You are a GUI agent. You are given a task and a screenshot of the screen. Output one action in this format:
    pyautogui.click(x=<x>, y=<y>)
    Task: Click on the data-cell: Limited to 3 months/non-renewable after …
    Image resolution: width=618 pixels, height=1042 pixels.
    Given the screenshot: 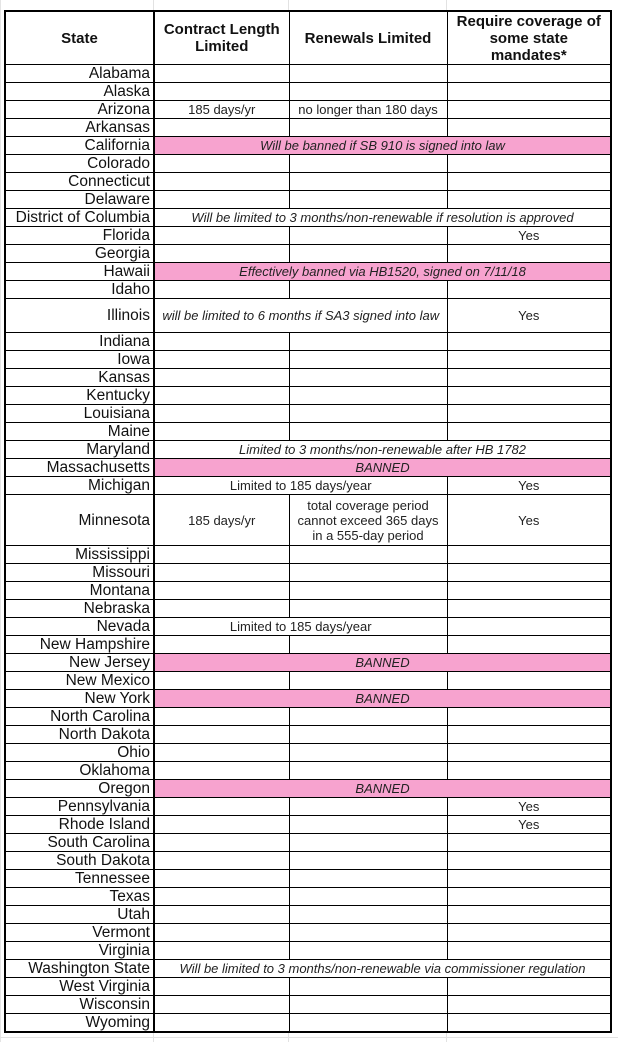 What is the action you would take?
    pyautogui.click(x=382, y=449)
    